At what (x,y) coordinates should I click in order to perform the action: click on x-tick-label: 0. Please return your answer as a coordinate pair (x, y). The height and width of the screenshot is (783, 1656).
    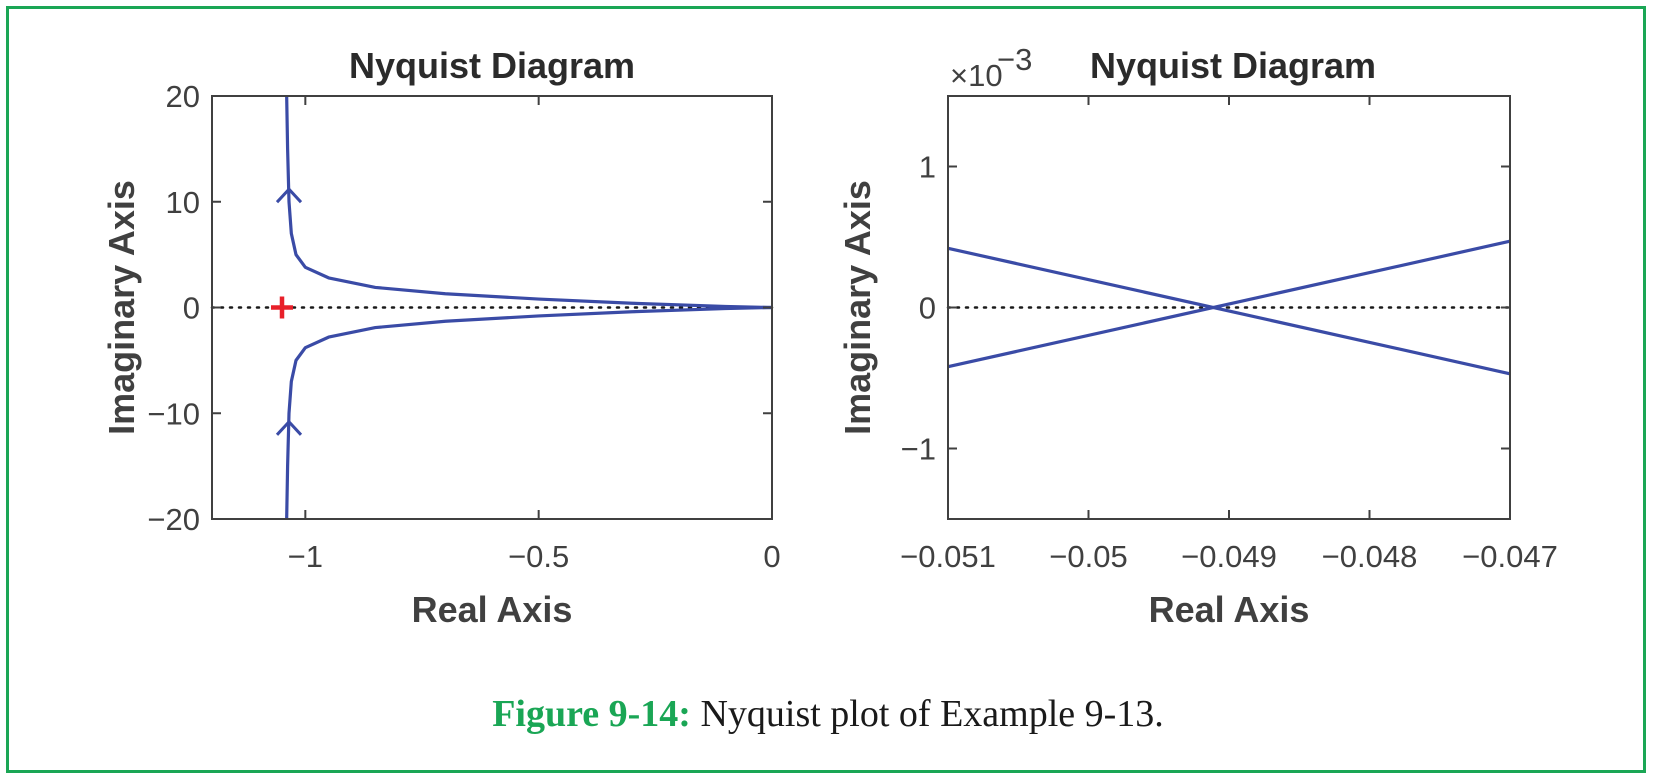
    Looking at the image, I should click on (771, 556).